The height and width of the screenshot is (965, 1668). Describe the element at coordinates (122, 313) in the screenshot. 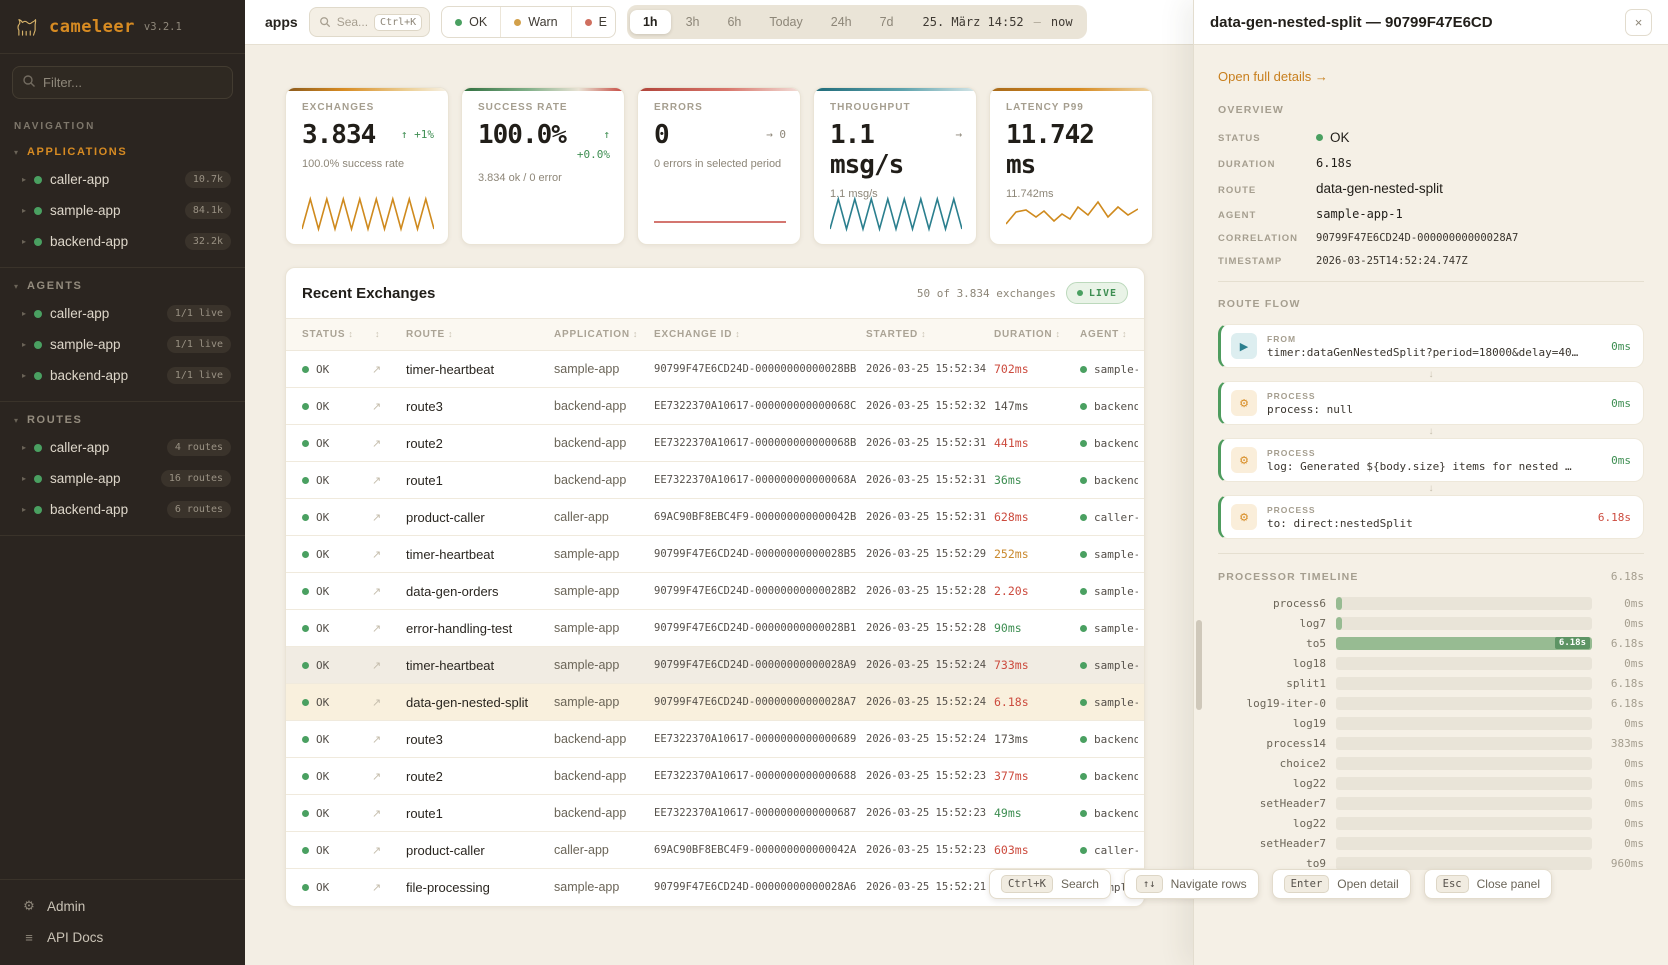

I see `sidebar-item-agents-caller-app: ▸ caller-app 1/1 live` at that location.